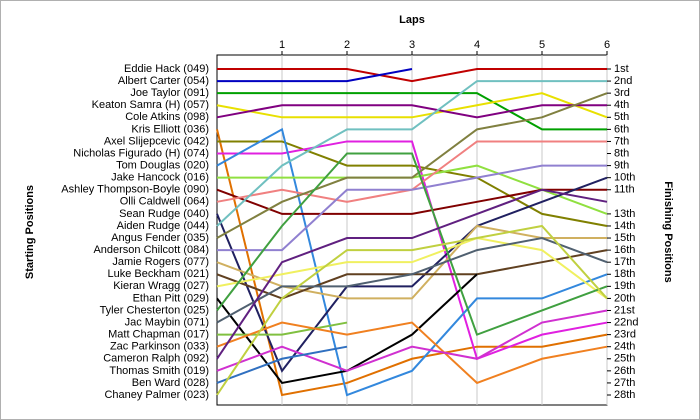  Describe the element at coordinates (624, 214) in the screenshot. I see `y2-tick-label: 13th` at that location.